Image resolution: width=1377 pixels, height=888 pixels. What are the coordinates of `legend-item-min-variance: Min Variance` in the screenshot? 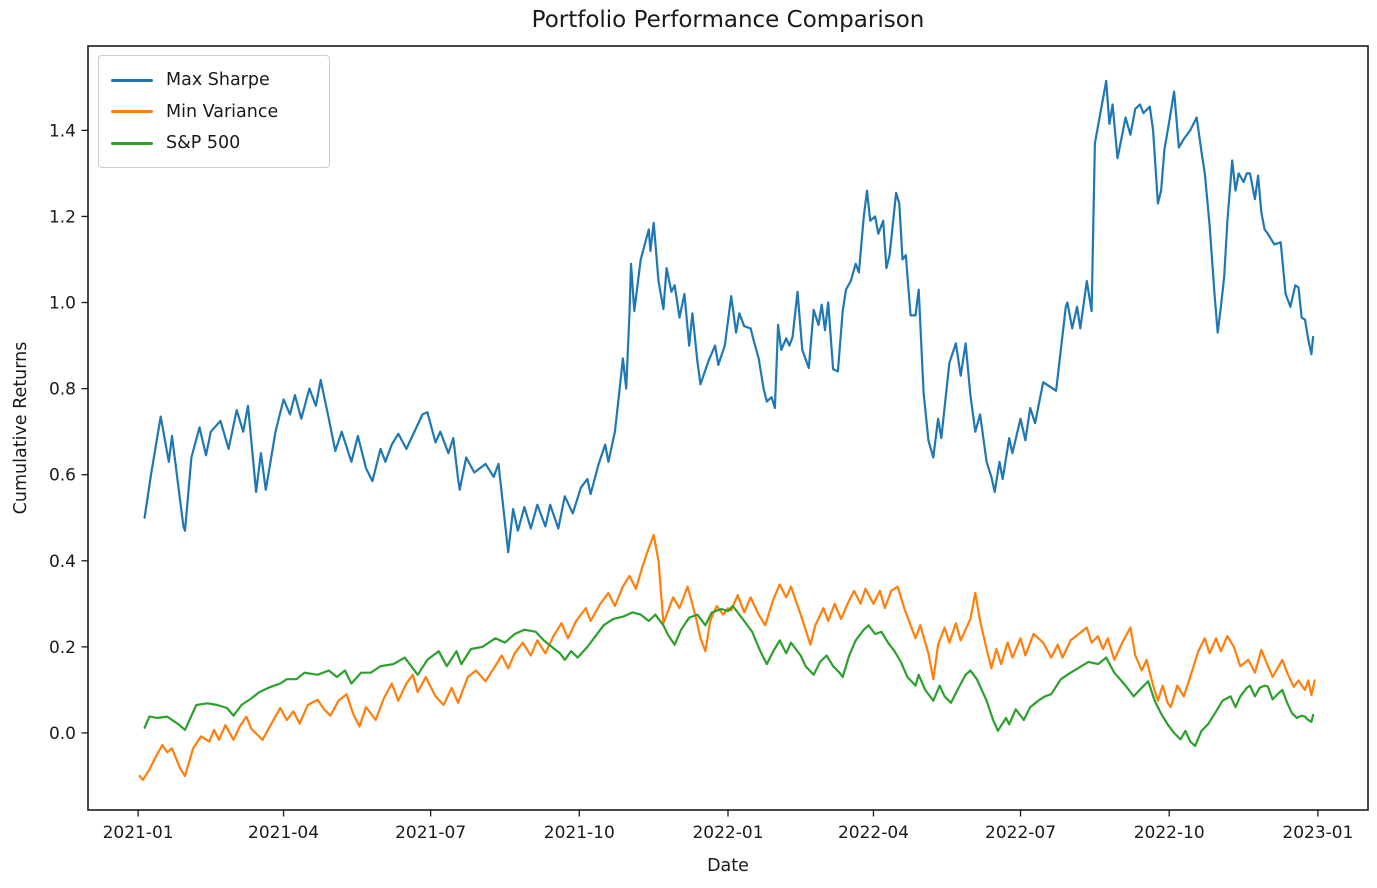 It's located at (214, 112).